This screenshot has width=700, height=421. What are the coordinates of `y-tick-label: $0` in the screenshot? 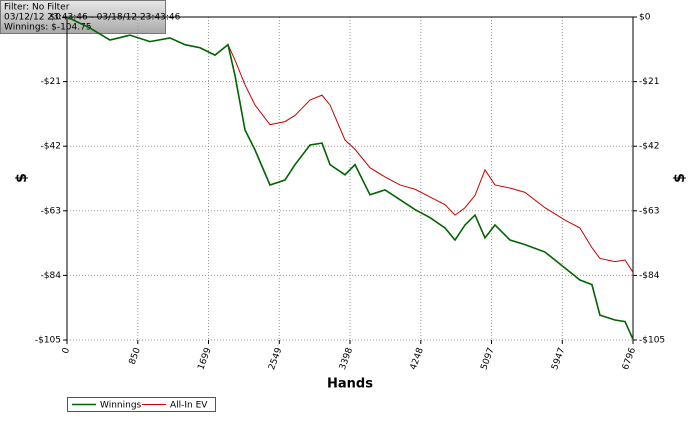 It's located at (56, 18).